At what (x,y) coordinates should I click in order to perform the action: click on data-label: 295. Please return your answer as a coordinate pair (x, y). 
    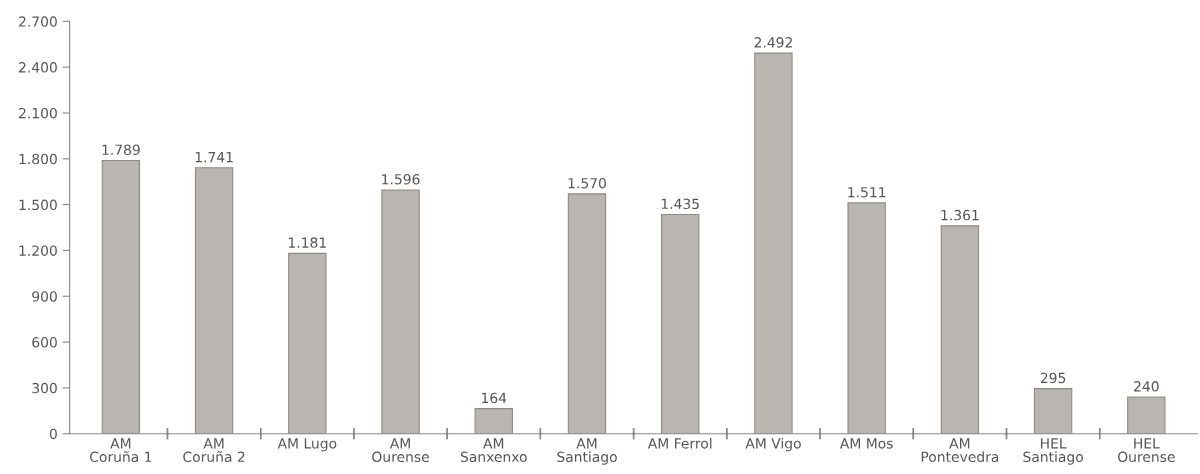
    Looking at the image, I should click on (1053, 378).